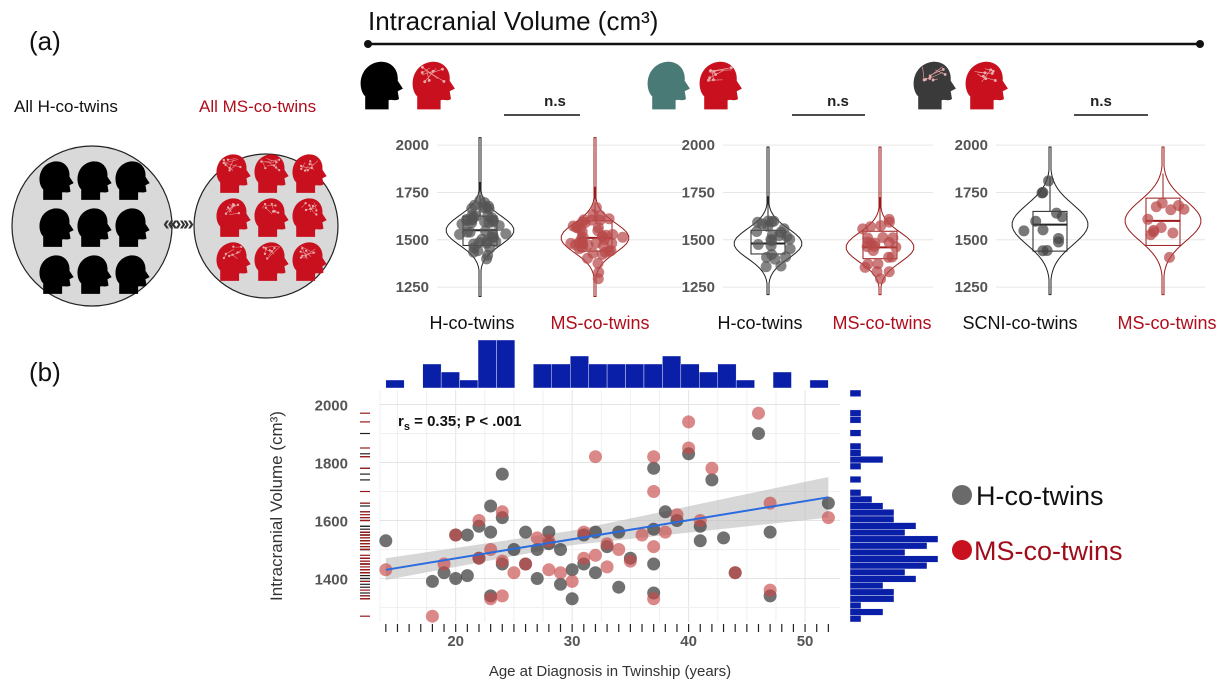 The height and width of the screenshot is (687, 1218). What do you see at coordinates (610, 671) in the screenshot?
I see `x-axis-label: Age at Diagnosis in Twinship (years)` at bounding box center [610, 671].